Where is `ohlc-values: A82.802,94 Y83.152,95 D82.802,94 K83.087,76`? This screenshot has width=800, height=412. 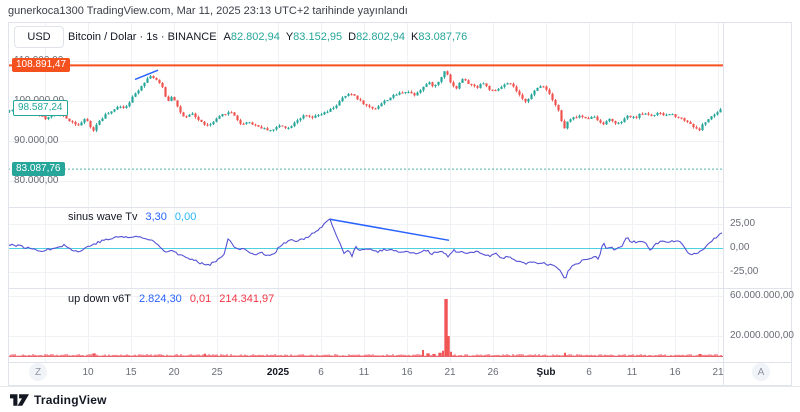
ohlc-values: A82.802,94 Y83.152,95 D82.802,94 K83.087,76 is located at coordinates (349, 37).